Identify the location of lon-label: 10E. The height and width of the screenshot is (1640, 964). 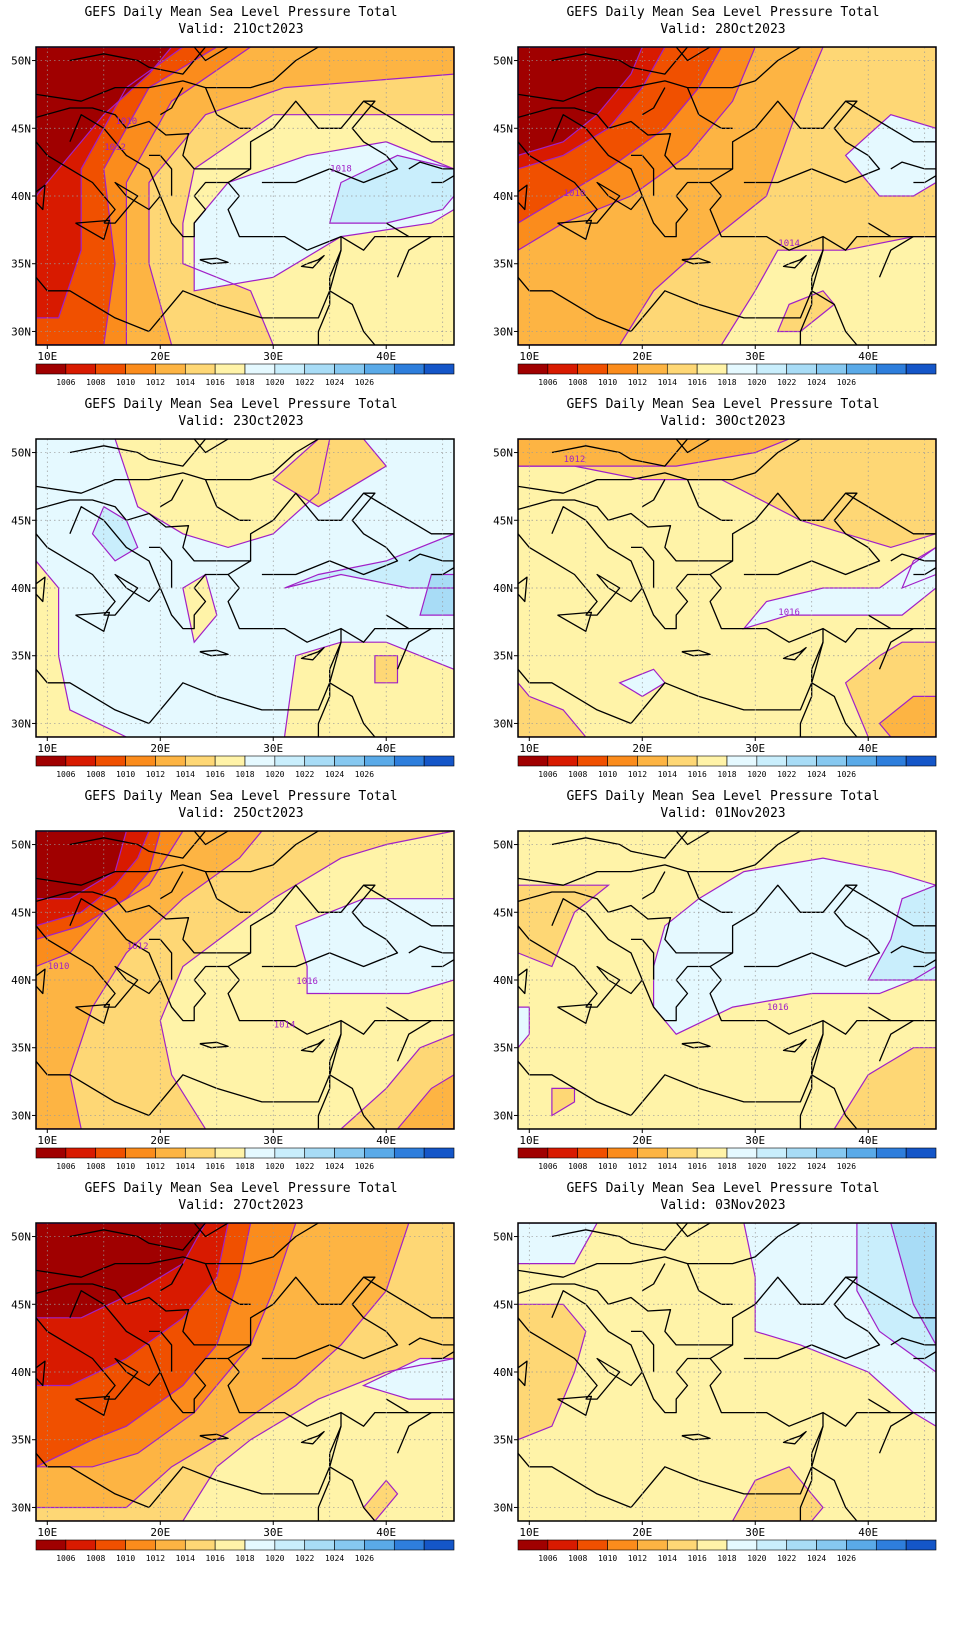
(47, 1140).